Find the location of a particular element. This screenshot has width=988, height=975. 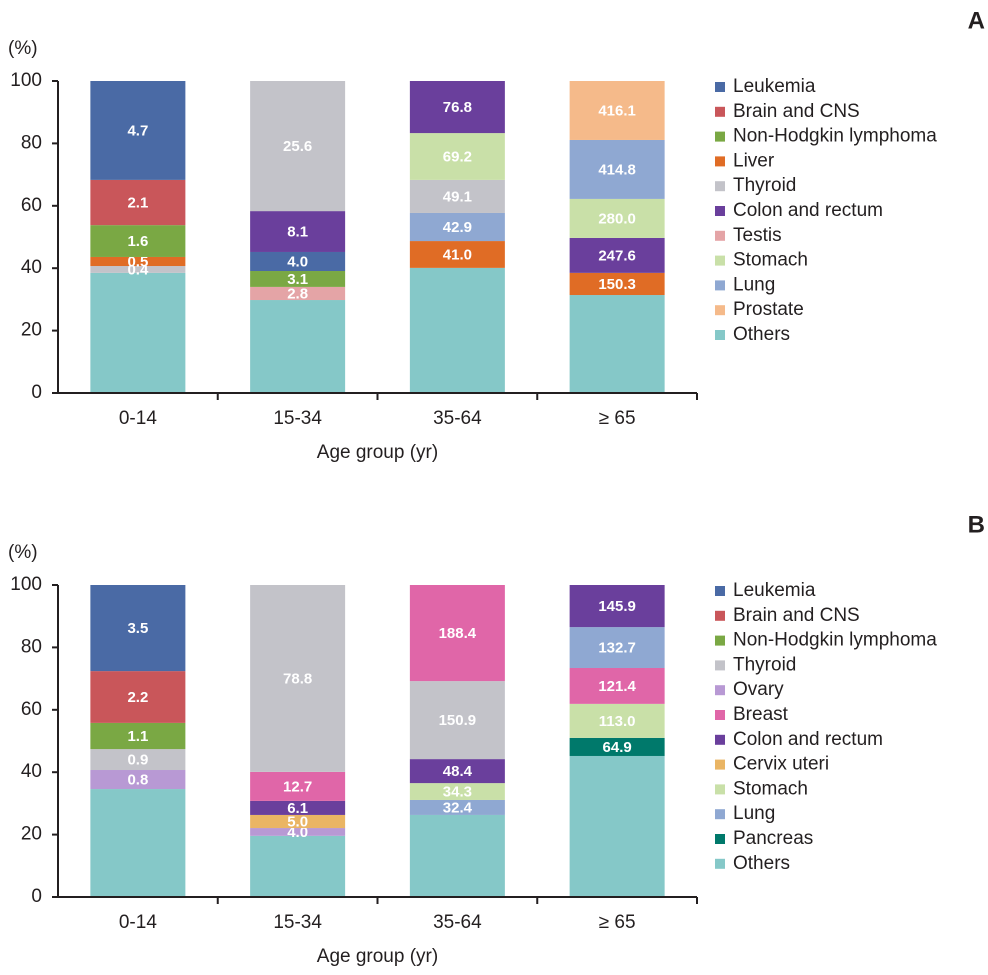

data-label: 4.0 is located at coordinates (297, 832).